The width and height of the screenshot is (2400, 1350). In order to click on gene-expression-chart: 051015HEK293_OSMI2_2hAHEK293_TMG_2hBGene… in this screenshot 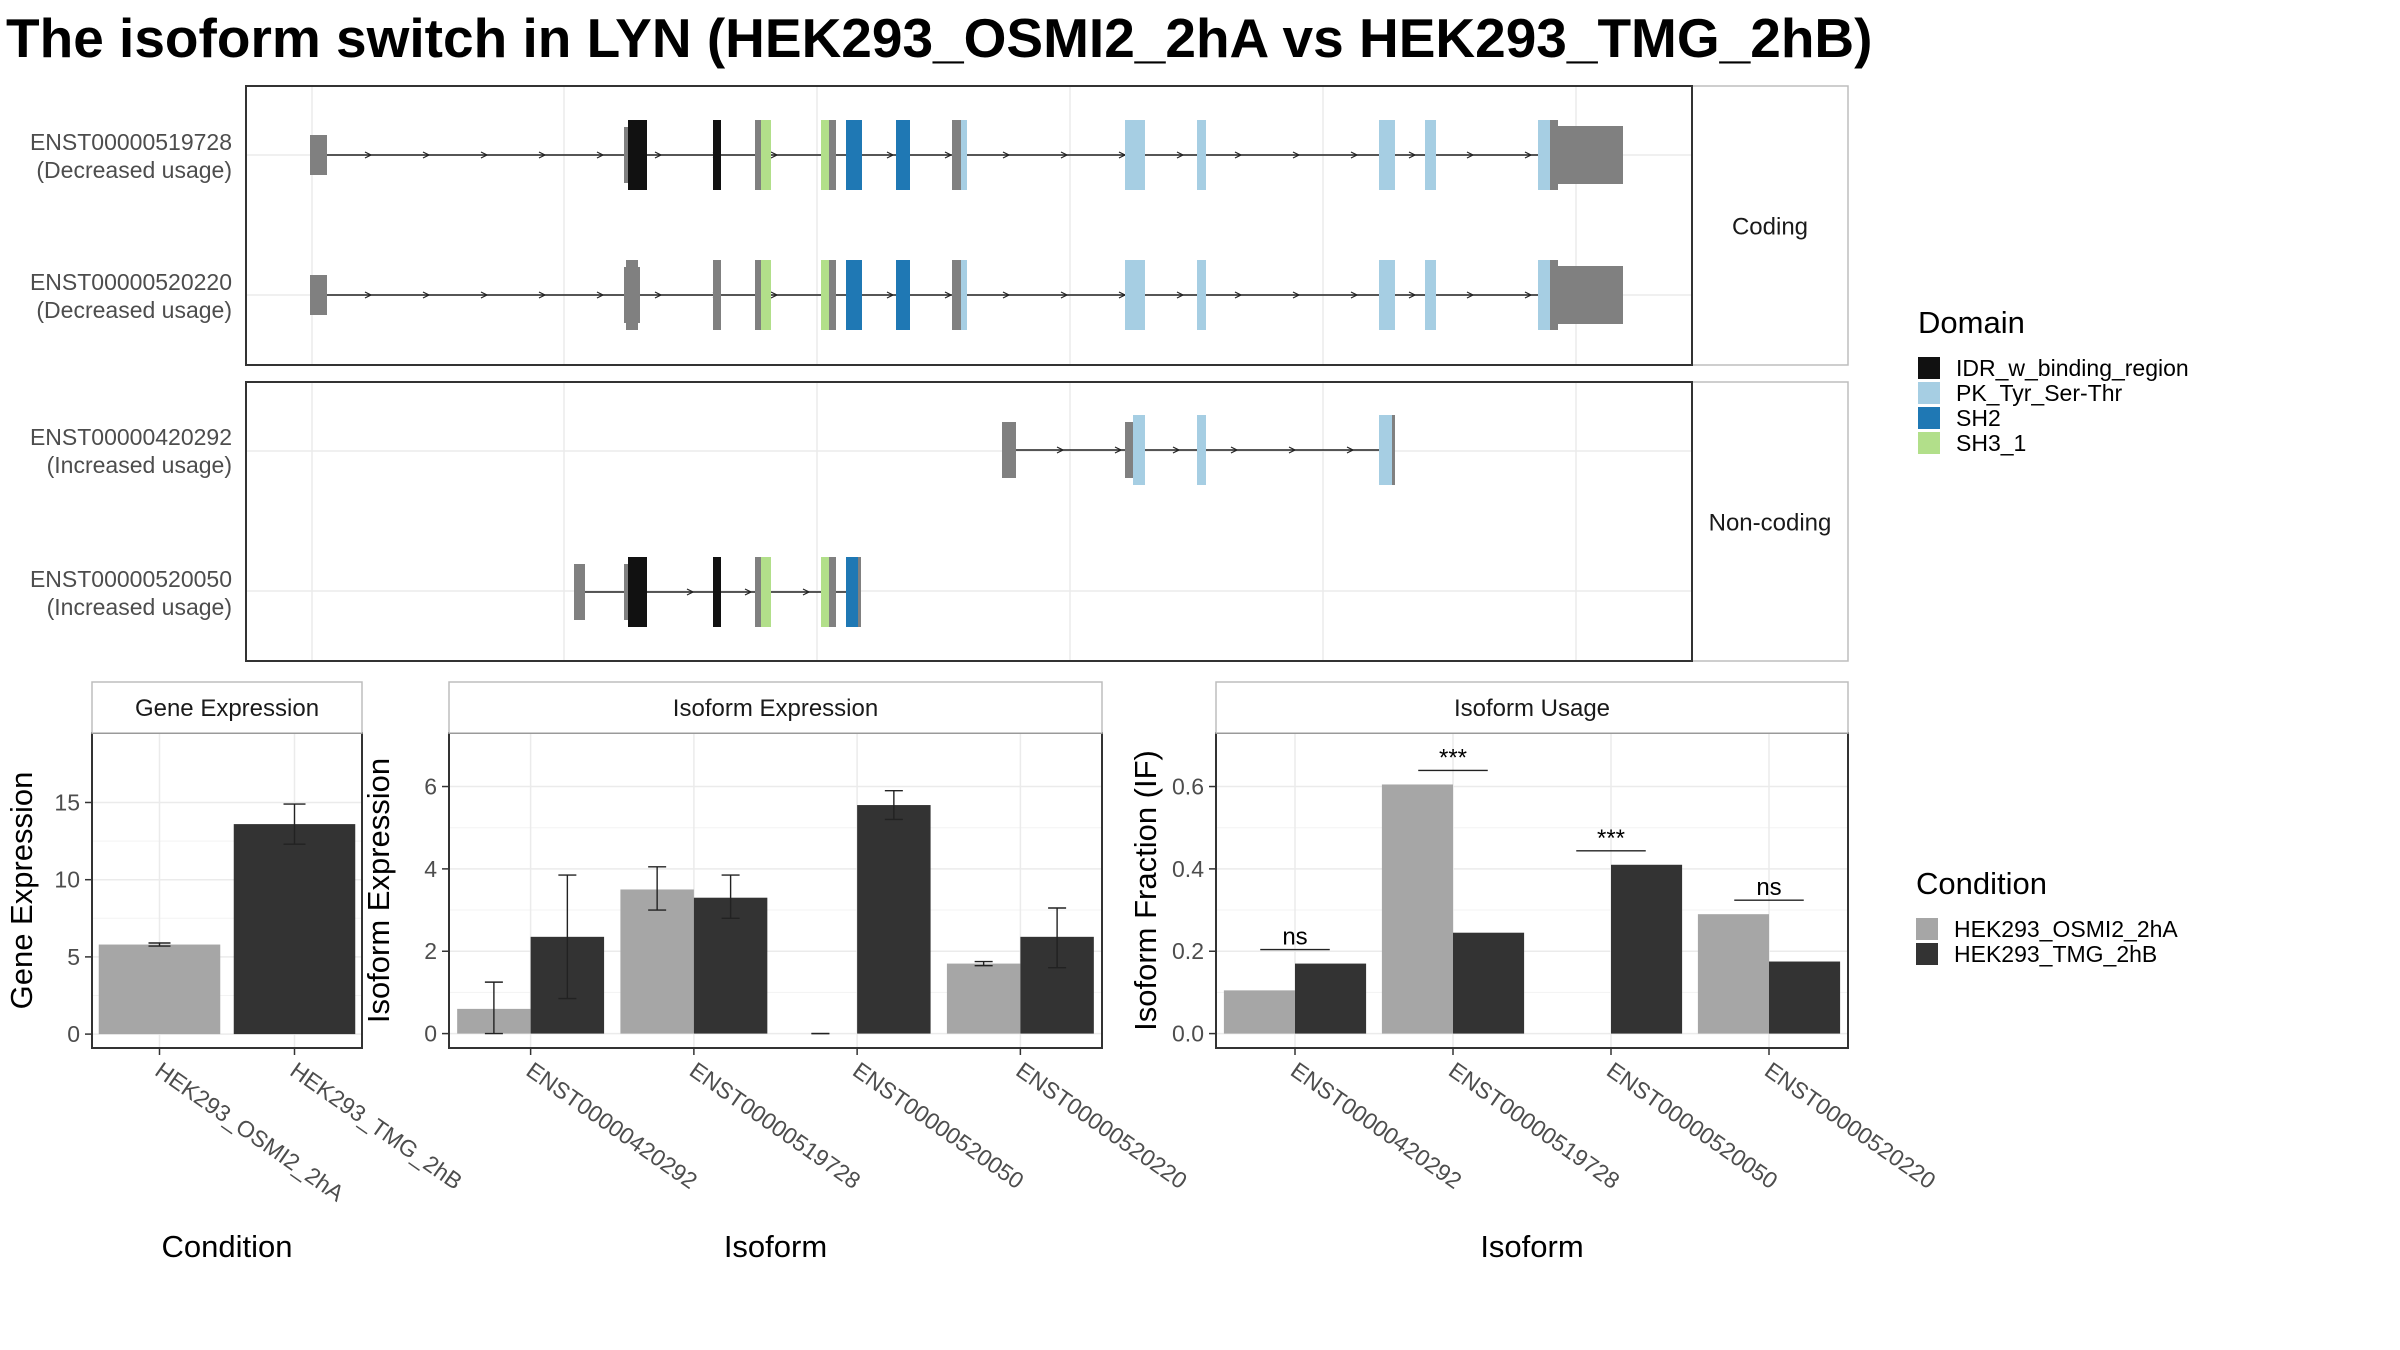, I will do `click(235, 972)`.